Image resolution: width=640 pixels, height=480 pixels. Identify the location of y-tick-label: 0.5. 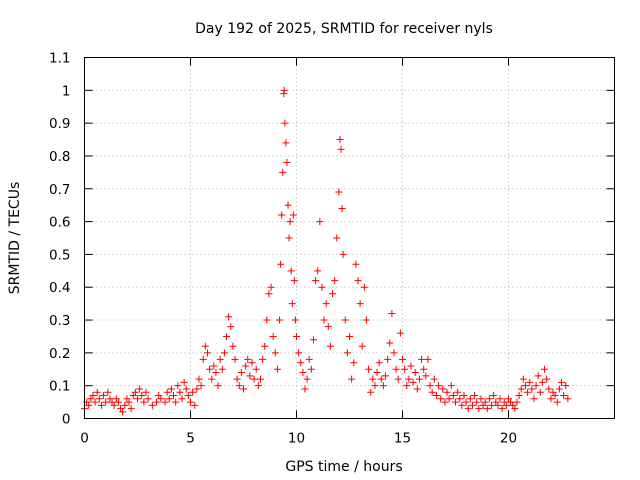
(59, 255).